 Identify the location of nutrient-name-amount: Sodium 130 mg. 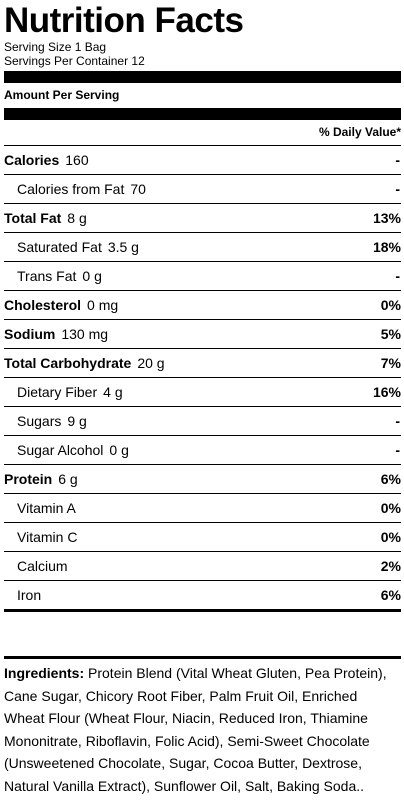
(56, 334).